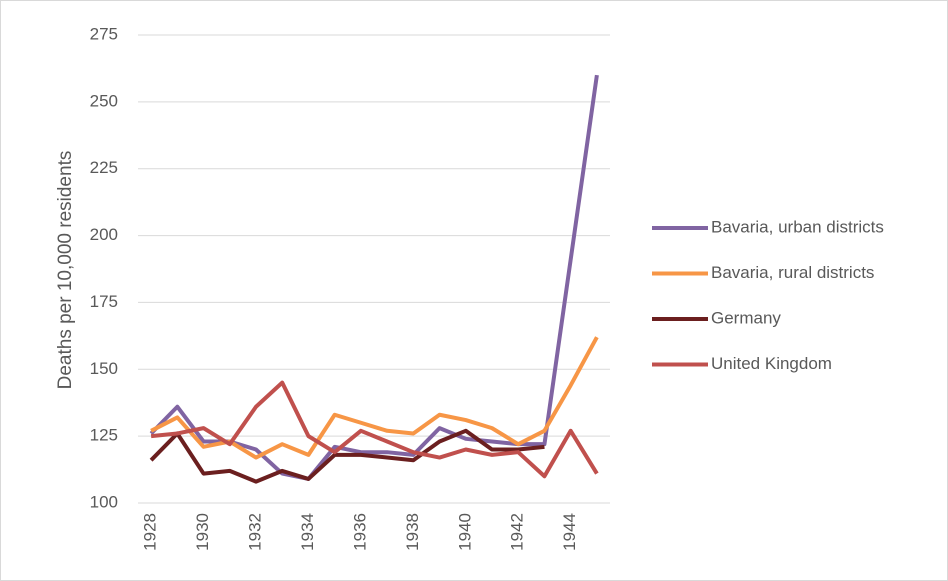 This screenshot has width=948, height=581. I want to click on legend-label: Bavaria, rural districts, so click(792, 272).